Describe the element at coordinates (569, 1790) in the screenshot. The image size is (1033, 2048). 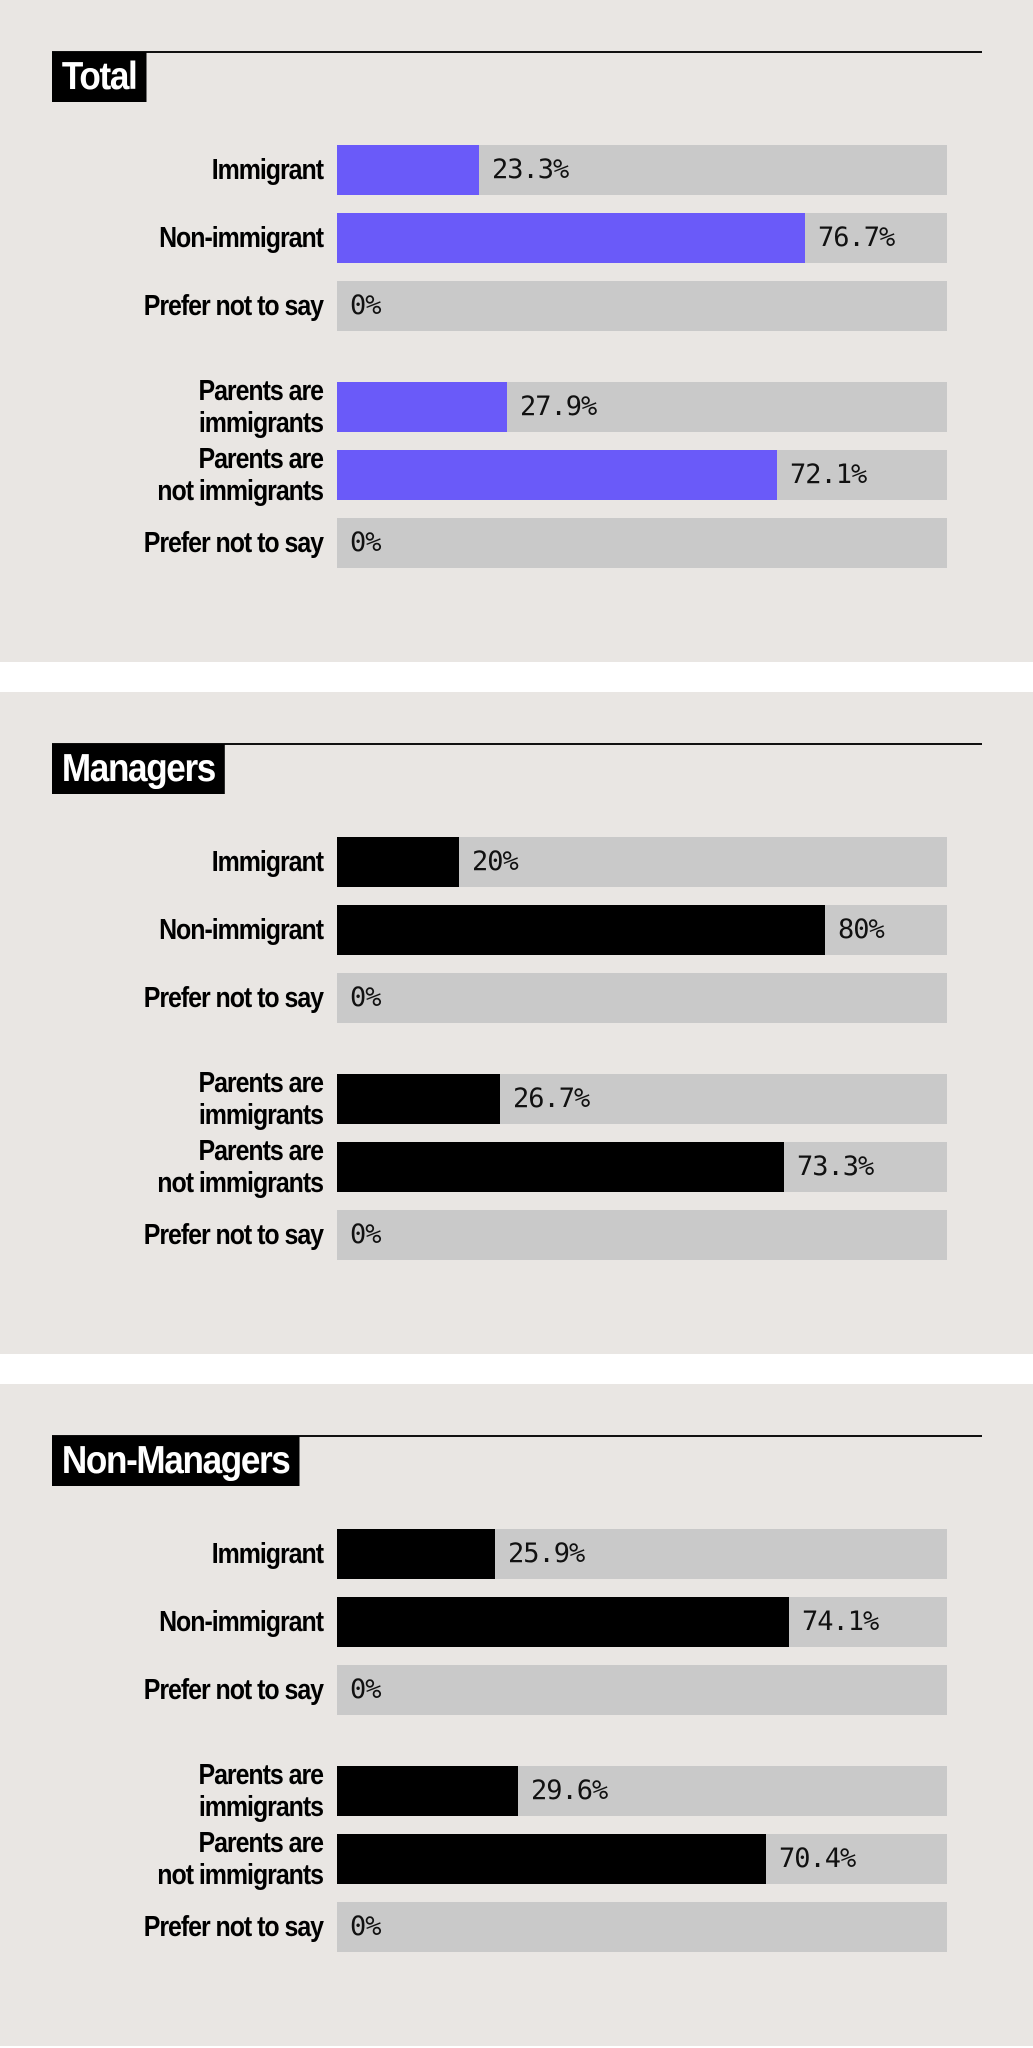
I see `data-label: 29.6%` at that location.